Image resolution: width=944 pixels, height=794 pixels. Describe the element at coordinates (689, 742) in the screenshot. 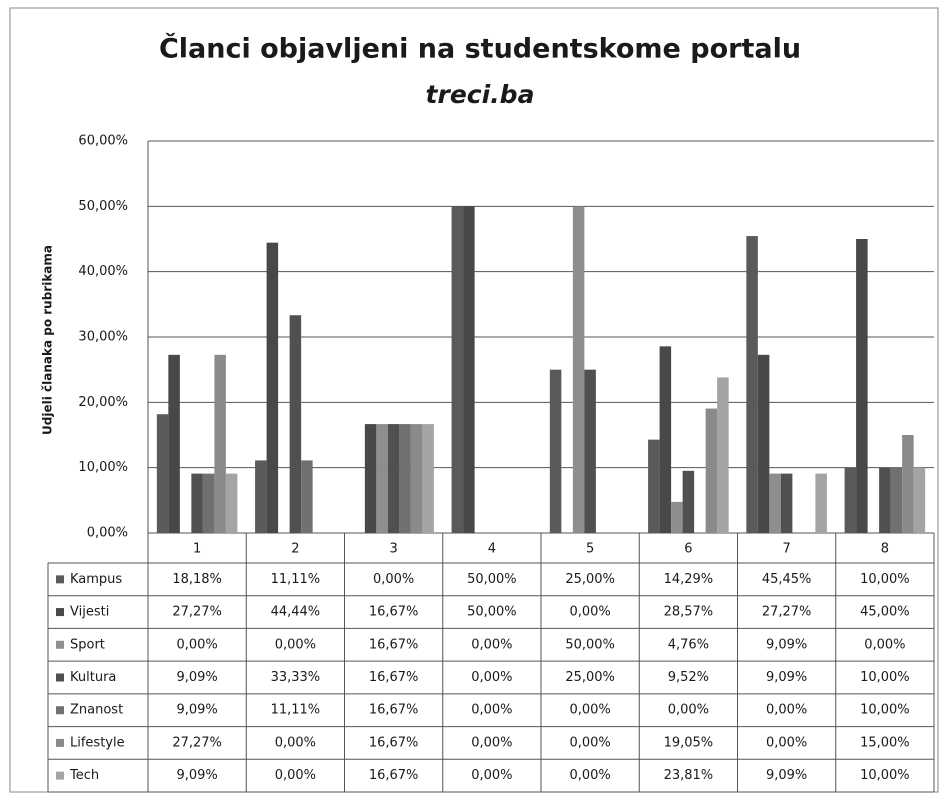

I see `table-cell: 19,05%` at that location.